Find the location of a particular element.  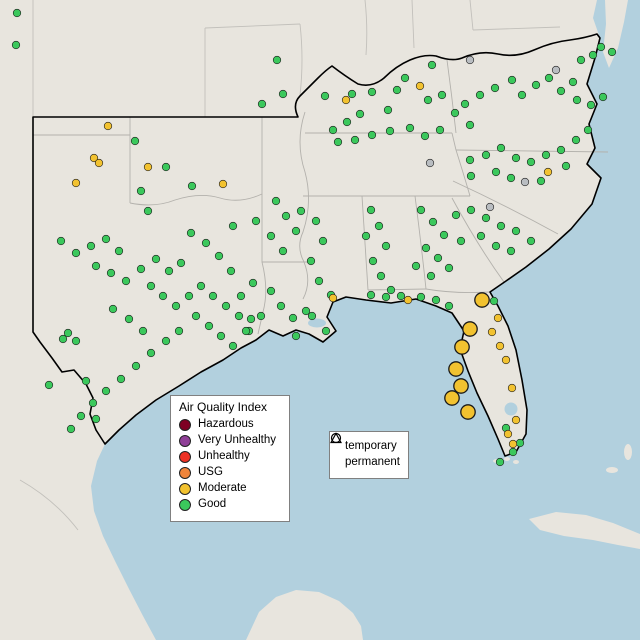

legend-row-very-unhealthy: Very Unhealthy is located at coordinates (230, 441).